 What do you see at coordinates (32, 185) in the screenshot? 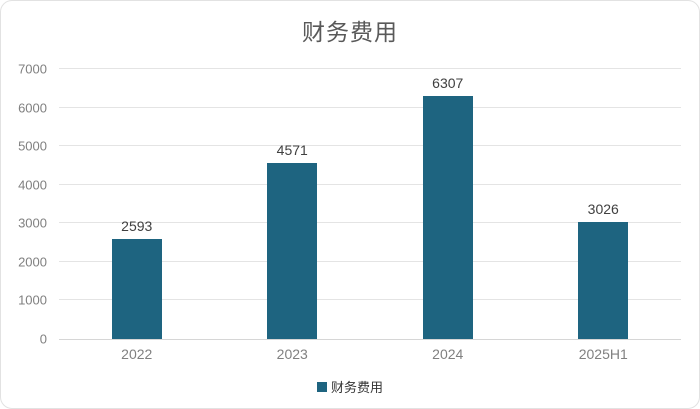
I see `y-tick-label: 4000` at bounding box center [32, 185].